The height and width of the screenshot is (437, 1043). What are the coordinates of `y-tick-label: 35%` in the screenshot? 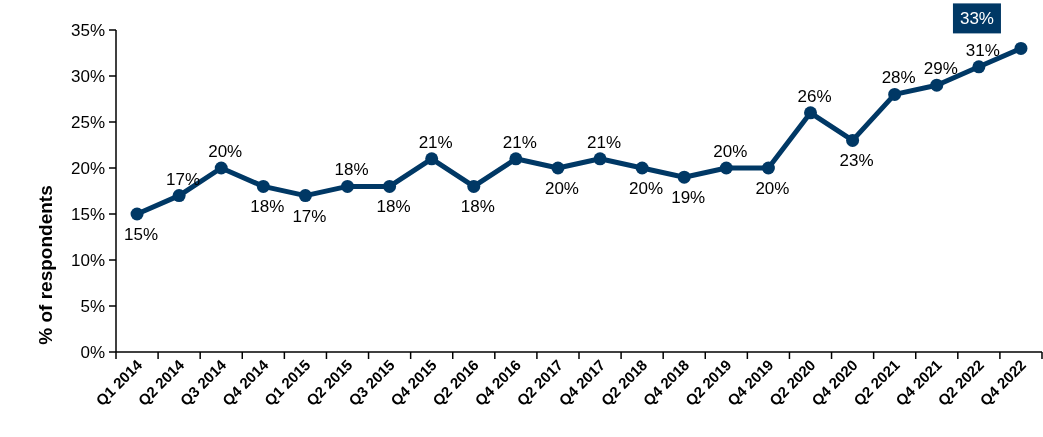 It's located at (87, 30).